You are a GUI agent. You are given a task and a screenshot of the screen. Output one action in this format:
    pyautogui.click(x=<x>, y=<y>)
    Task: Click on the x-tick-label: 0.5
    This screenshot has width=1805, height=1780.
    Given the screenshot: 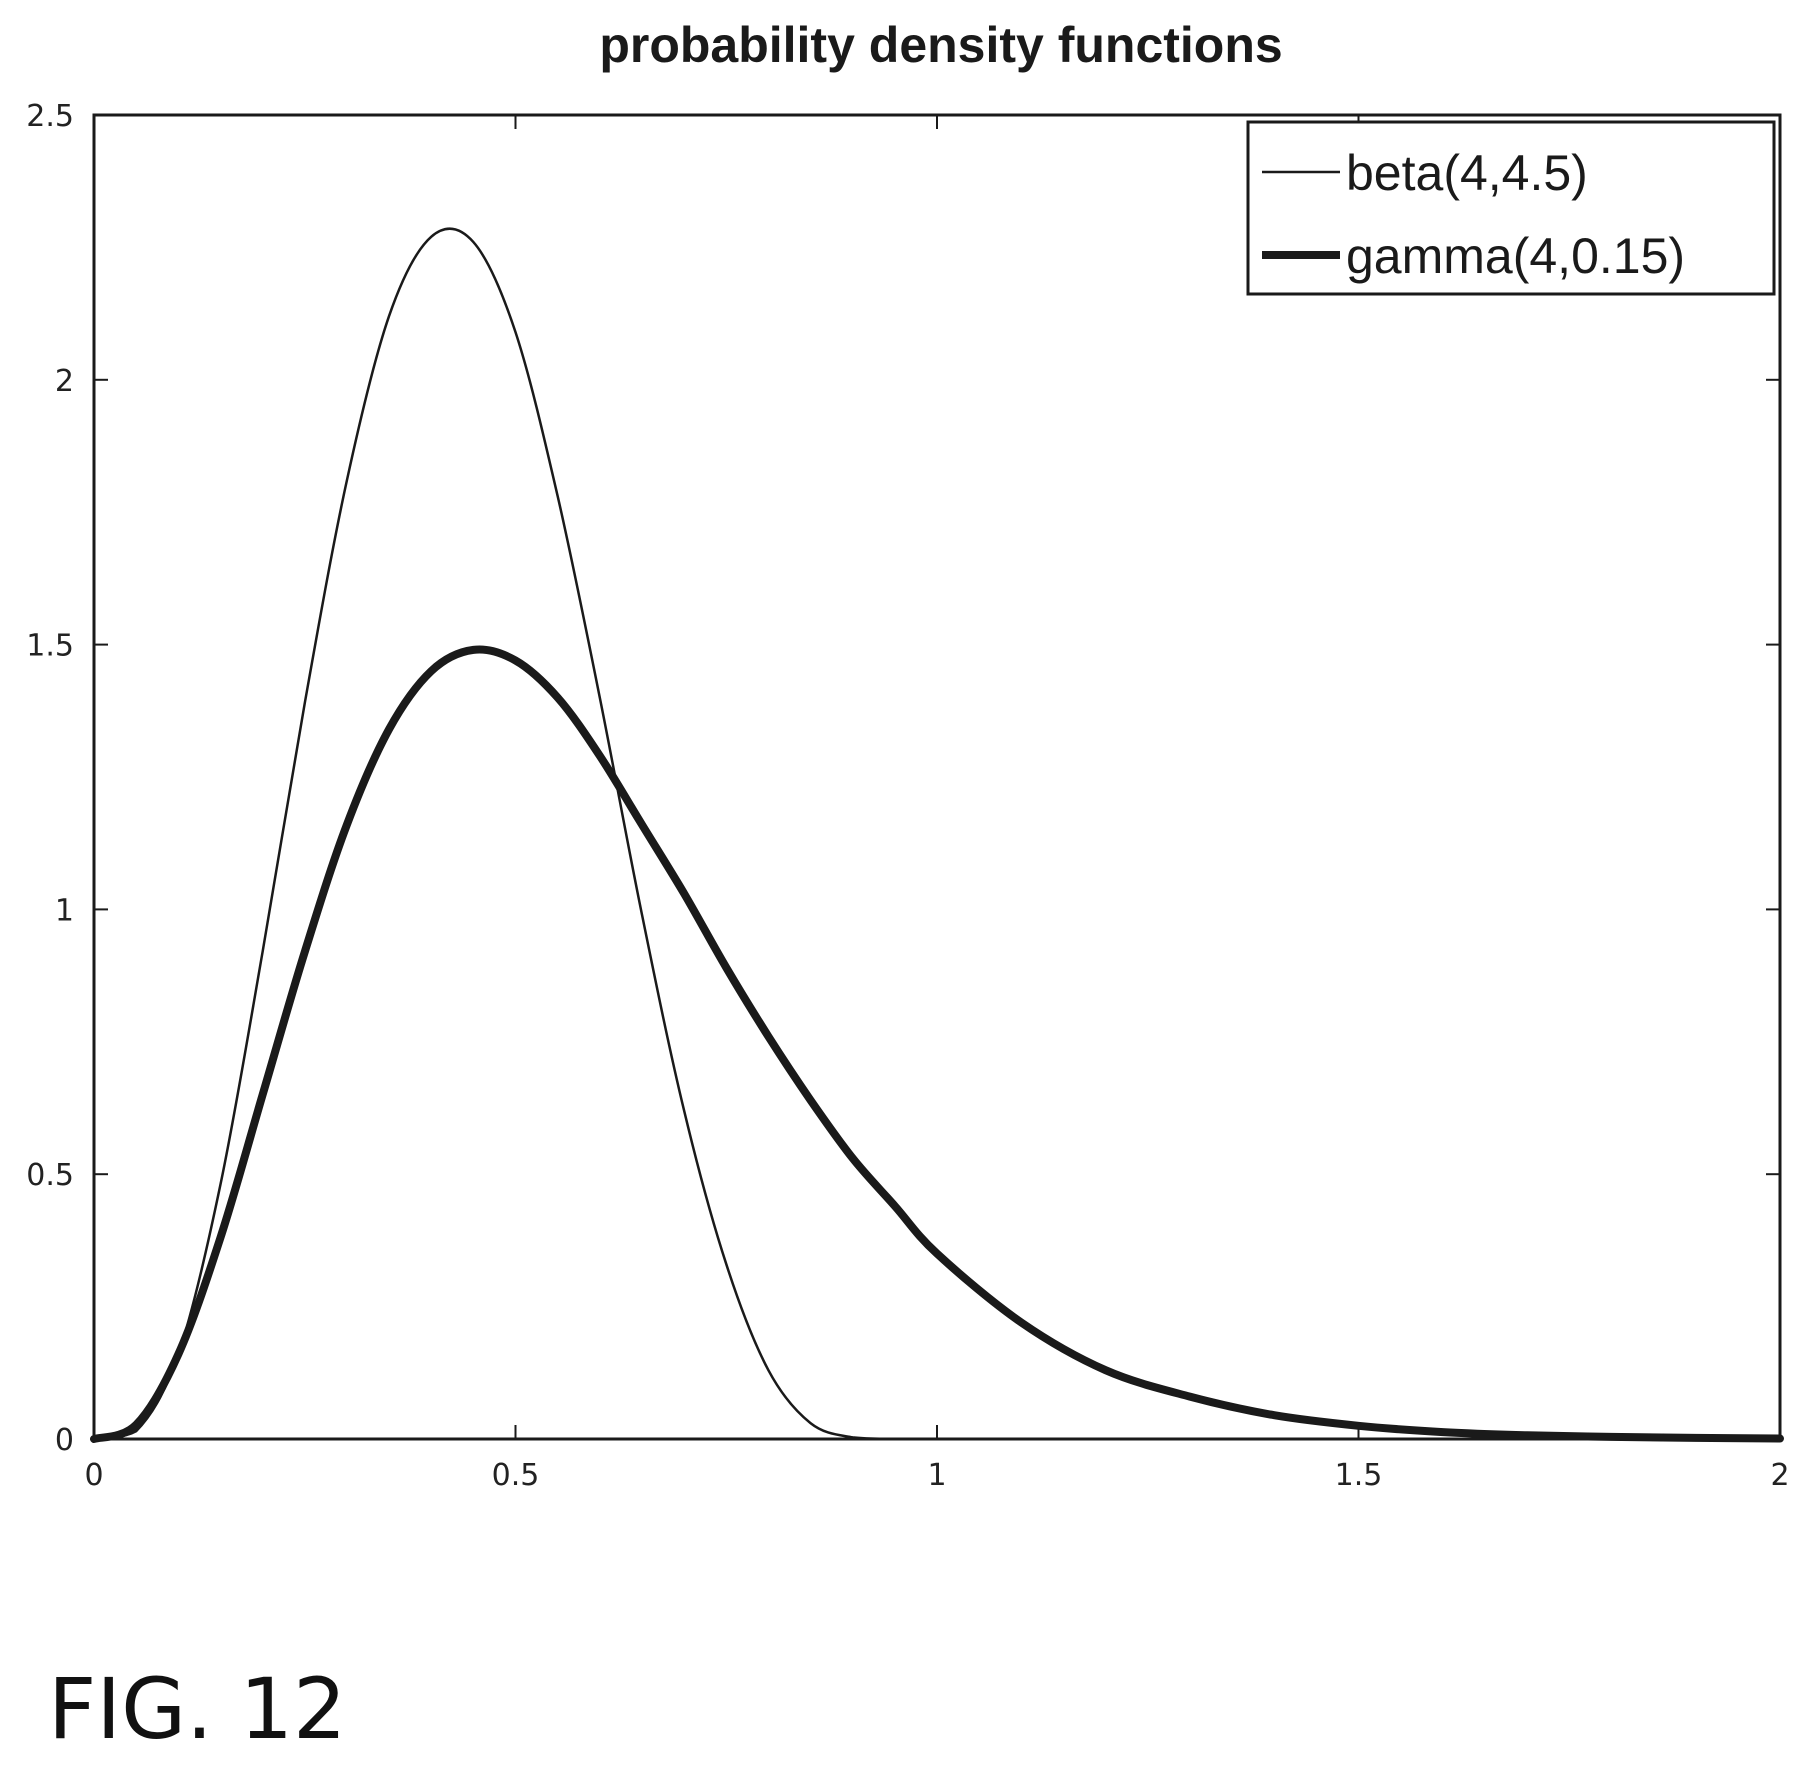 What is the action you would take?
    pyautogui.click(x=516, y=1475)
    